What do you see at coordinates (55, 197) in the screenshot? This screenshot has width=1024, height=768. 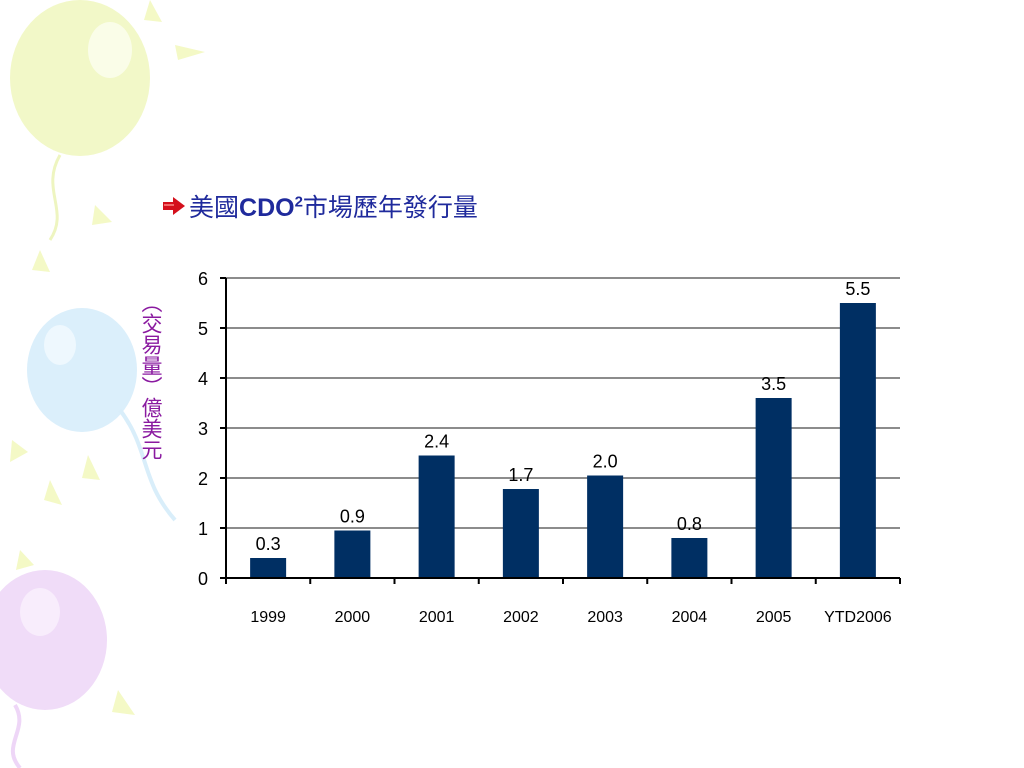 I see `balloon-yellow-string` at bounding box center [55, 197].